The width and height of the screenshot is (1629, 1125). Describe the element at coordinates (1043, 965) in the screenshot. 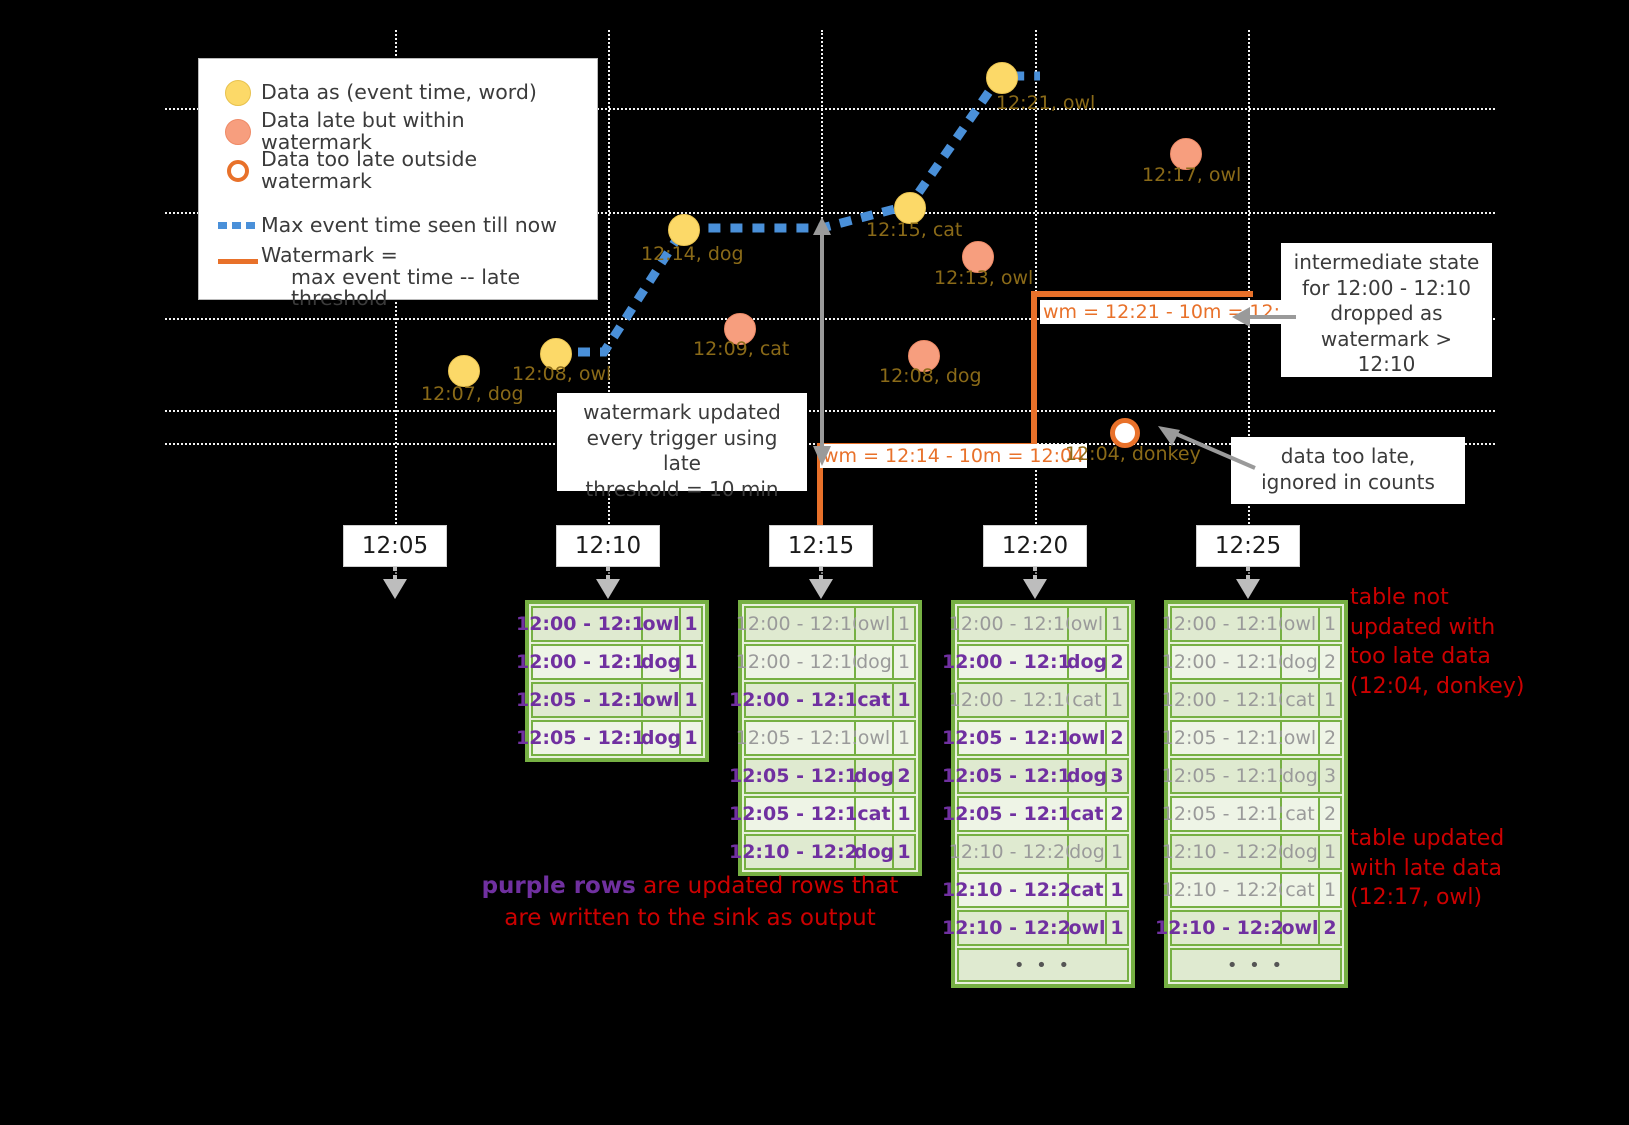

I see `table-ellipsis-row: • • •` at that location.